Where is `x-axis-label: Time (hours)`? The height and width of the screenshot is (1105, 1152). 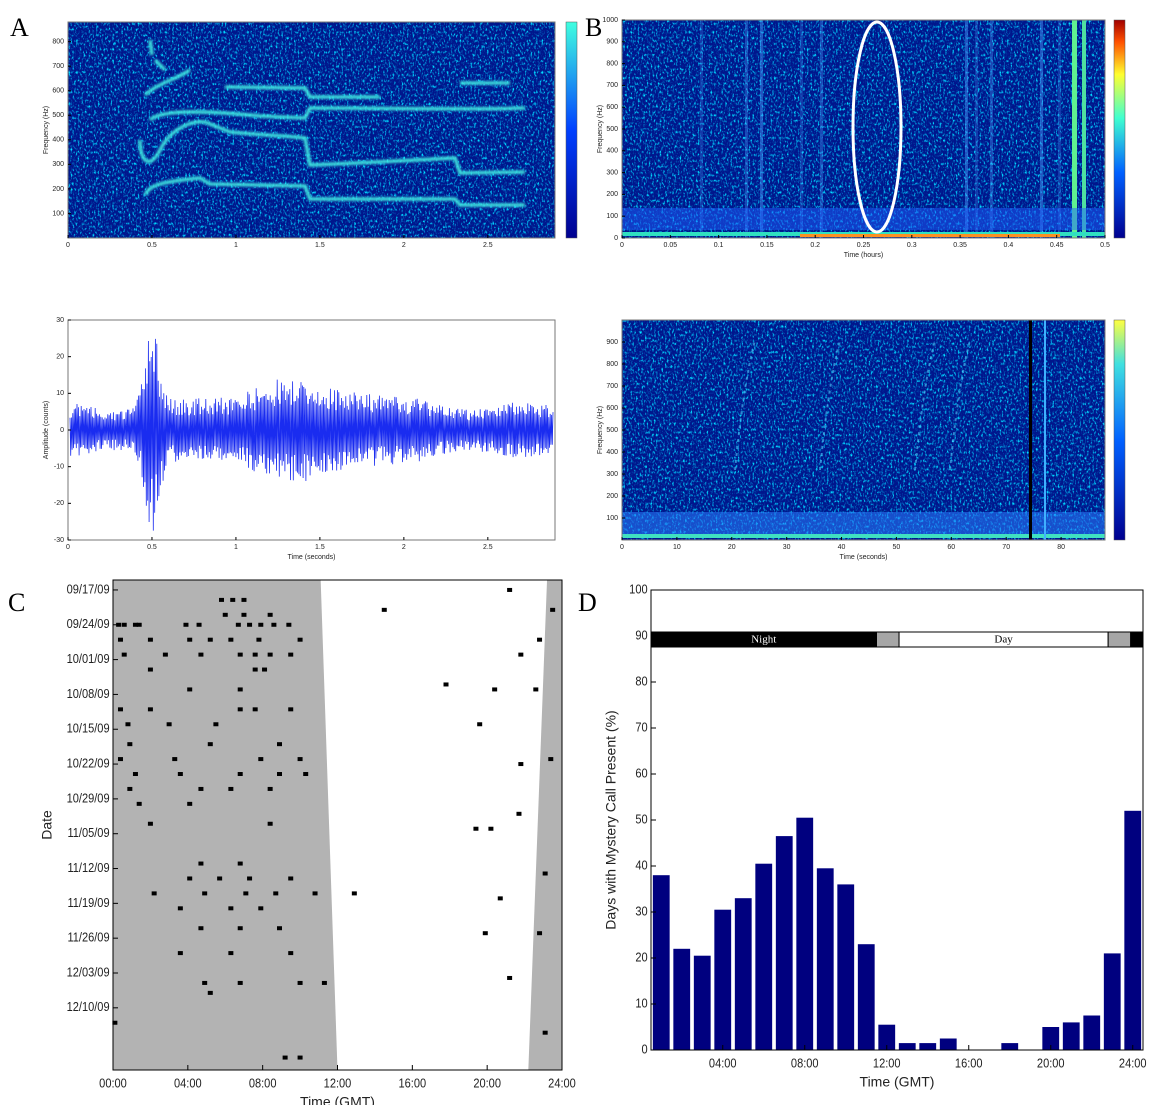 x-axis-label: Time (hours) is located at coordinates (863, 255).